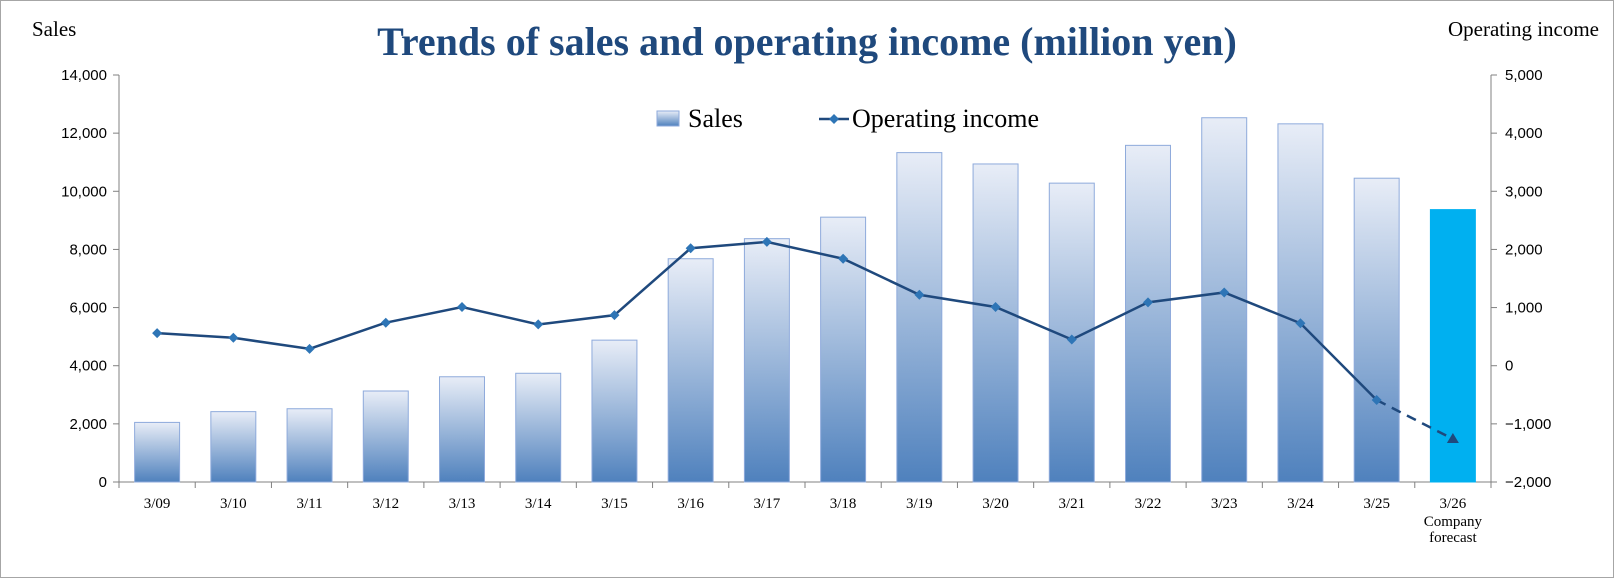 The height and width of the screenshot is (578, 1614). I want to click on x-tick-sublabel: Company, so click(1453, 522).